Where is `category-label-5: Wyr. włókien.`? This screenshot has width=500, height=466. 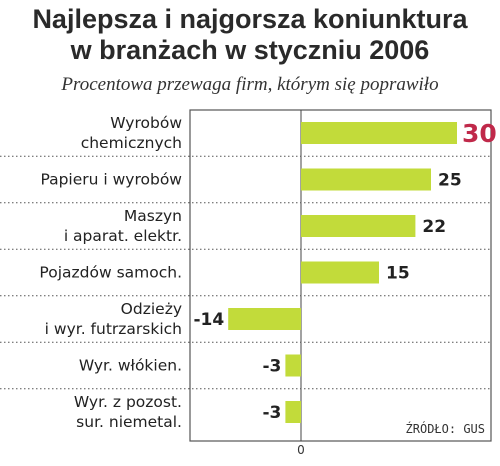
category-label-5: Wyr. włókien. is located at coordinates (130, 366).